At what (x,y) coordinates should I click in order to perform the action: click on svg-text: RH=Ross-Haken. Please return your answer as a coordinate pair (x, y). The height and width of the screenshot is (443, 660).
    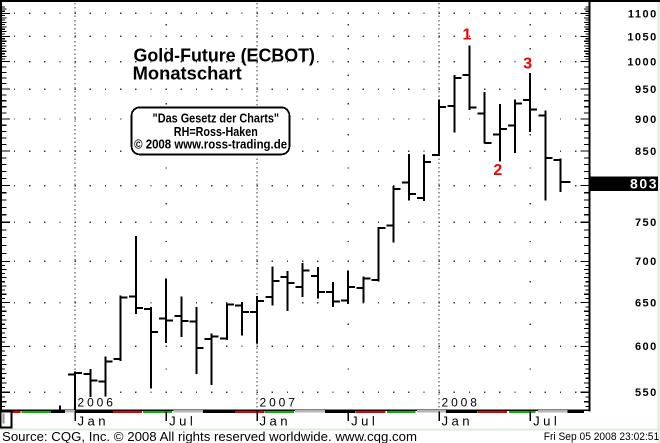
    Looking at the image, I should click on (216, 132).